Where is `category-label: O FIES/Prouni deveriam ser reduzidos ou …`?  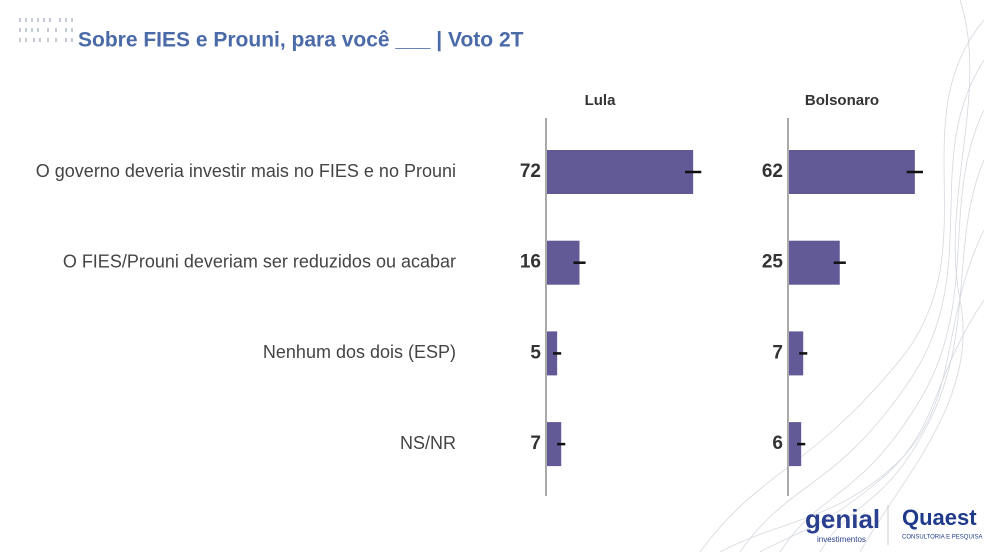
category-label: O FIES/Prouni deveriam ser reduzidos ou … is located at coordinates (259, 261).